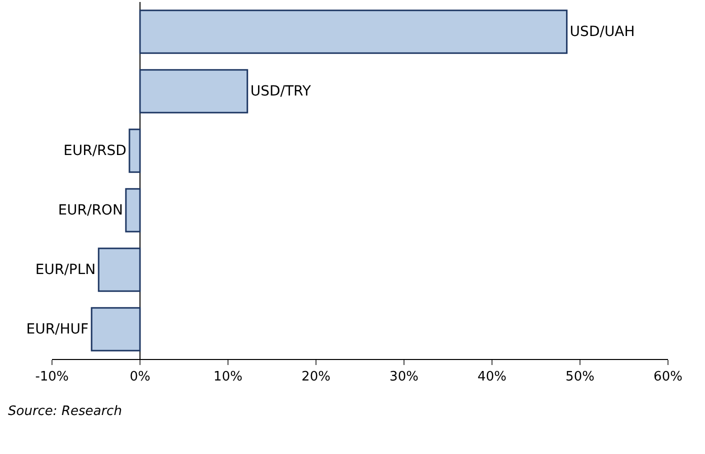  Describe the element at coordinates (316, 377) in the screenshot. I see `x-tick-label: 20%` at that location.